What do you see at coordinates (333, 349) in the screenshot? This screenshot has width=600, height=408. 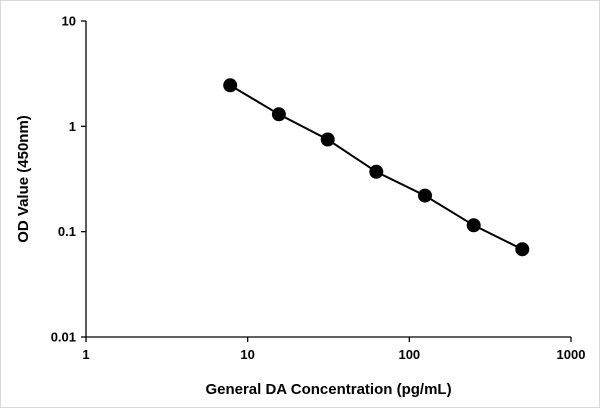 I see `x-ticks: 1 10 100 1000` at bounding box center [333, 349].